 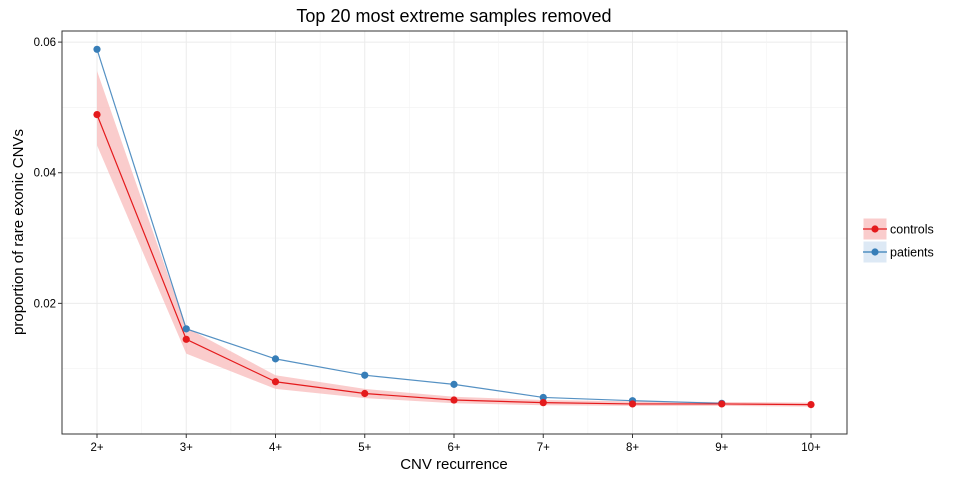 What do you see at coordinates (811, 448) in the screenshot?
I see `x-tick-label: 10+` at bounding box center [811, 448].